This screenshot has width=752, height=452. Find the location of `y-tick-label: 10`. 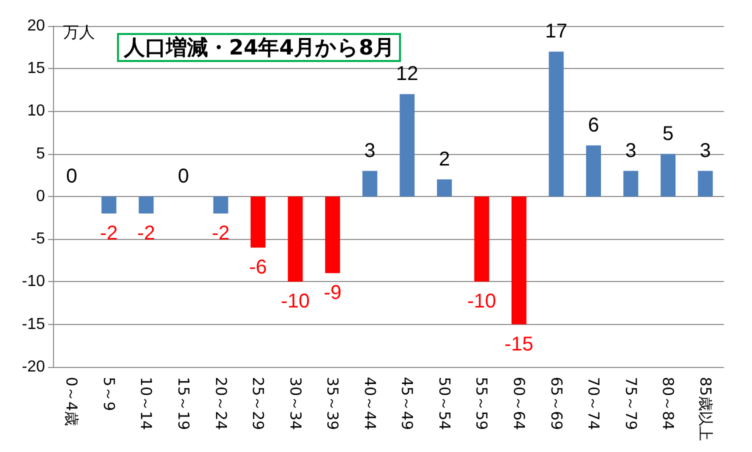

y-tick-label: 10 is located at coordinates (36, 111).